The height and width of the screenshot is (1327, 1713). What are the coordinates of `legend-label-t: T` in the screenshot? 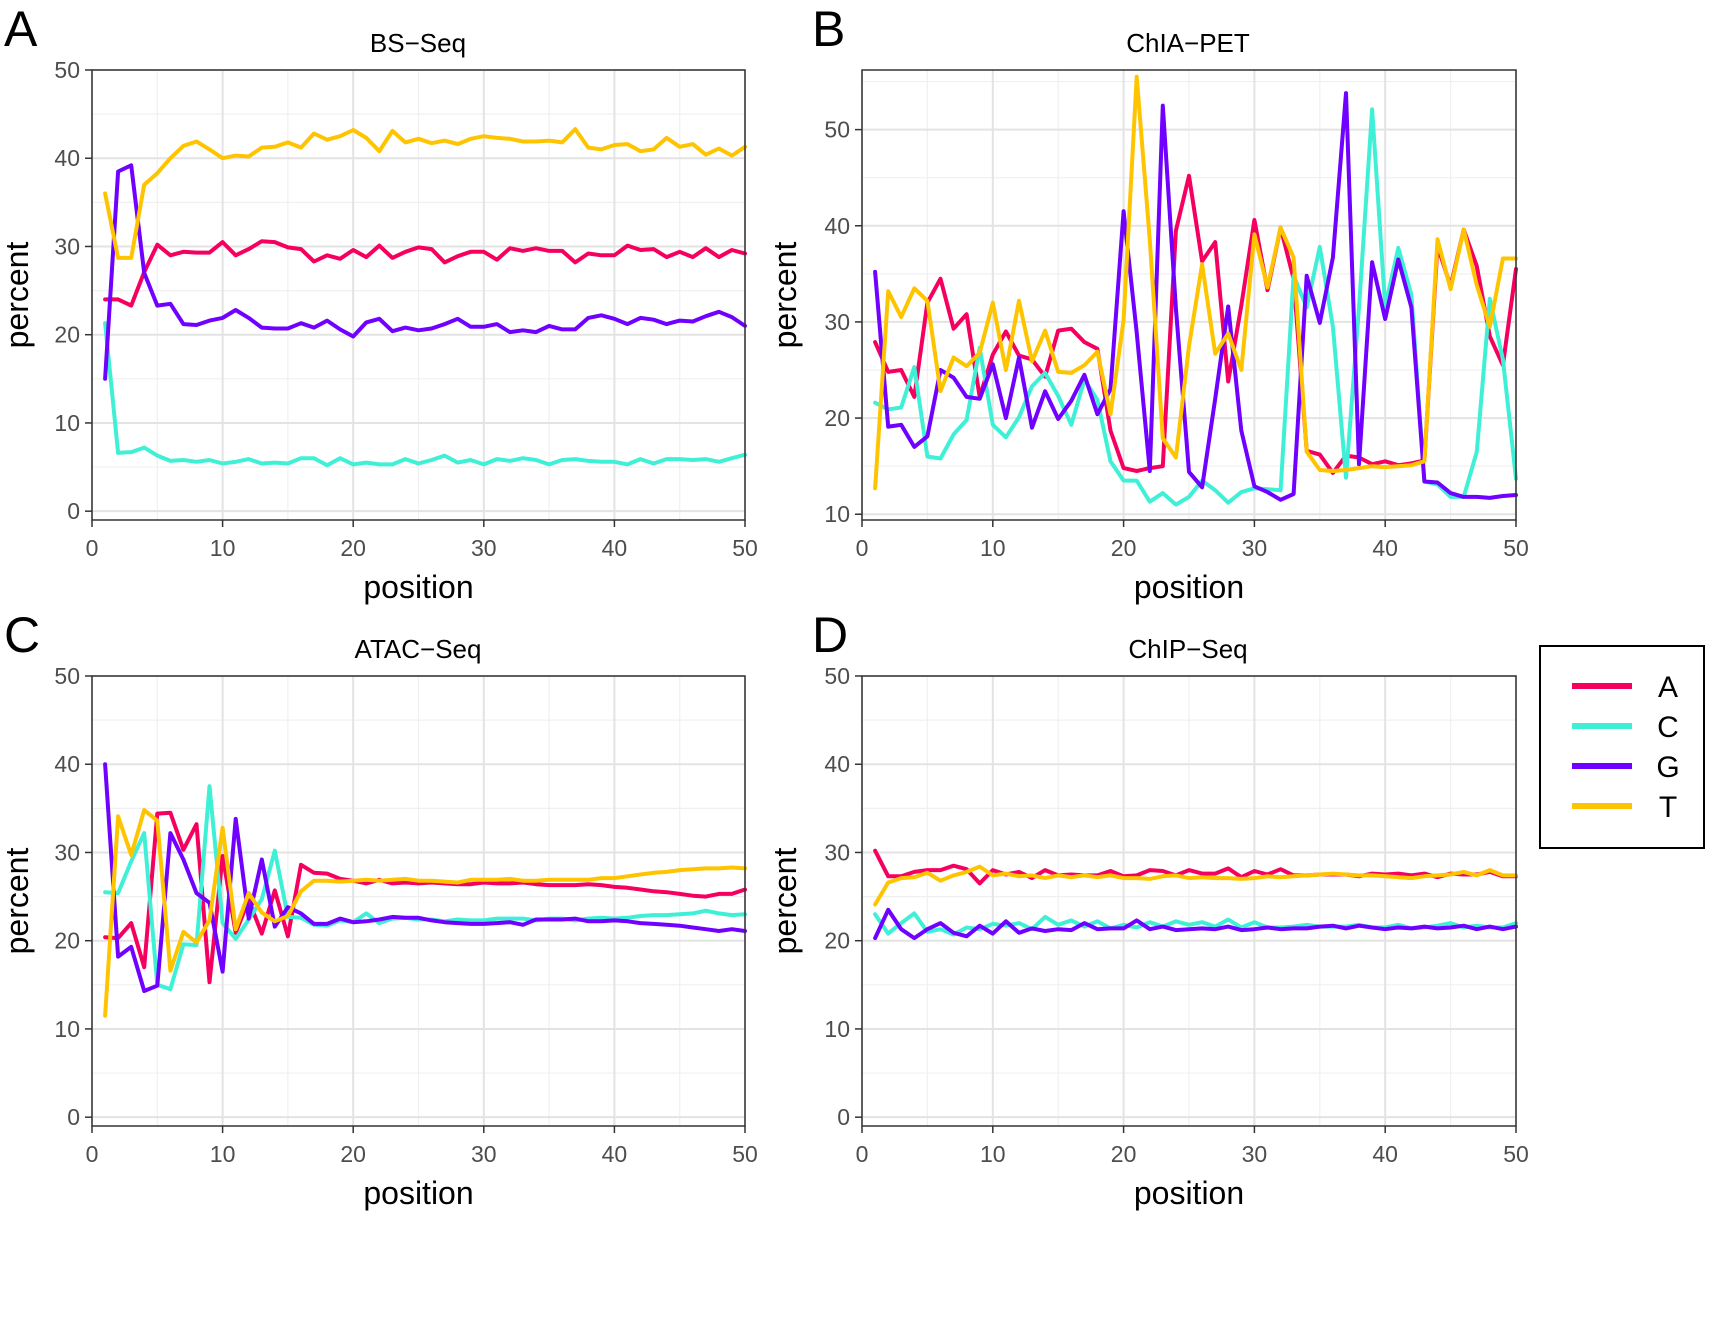 It's located at (1668, 807).